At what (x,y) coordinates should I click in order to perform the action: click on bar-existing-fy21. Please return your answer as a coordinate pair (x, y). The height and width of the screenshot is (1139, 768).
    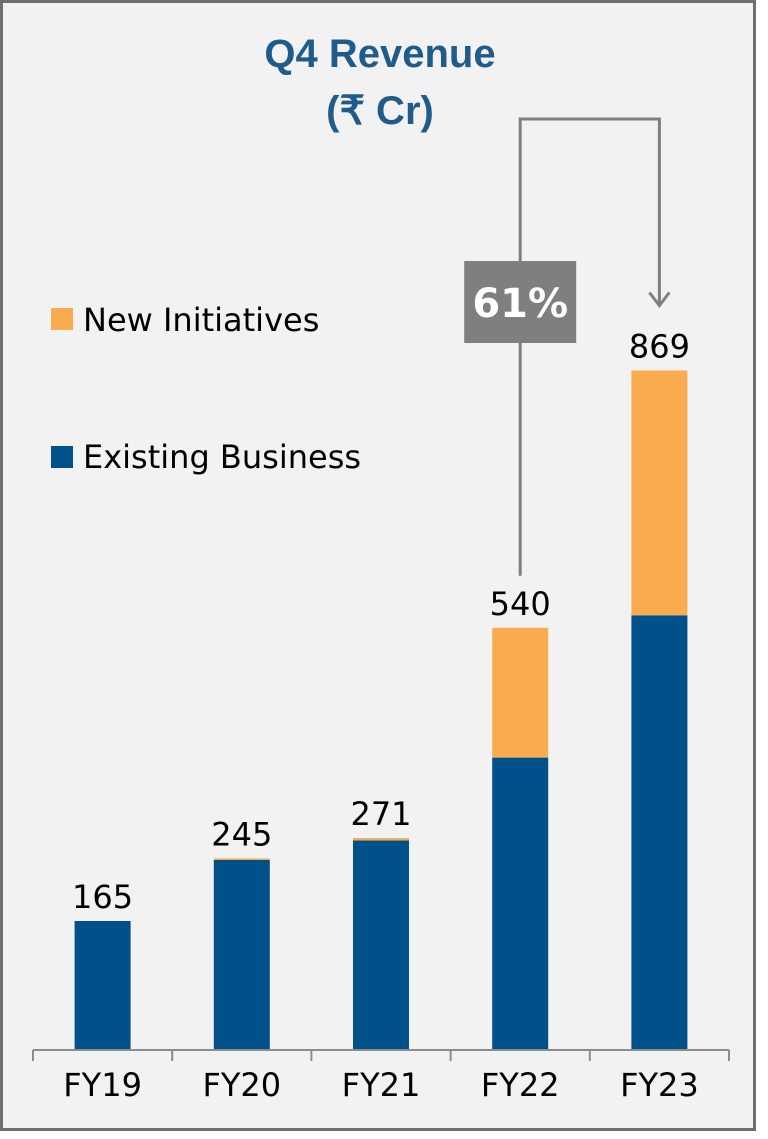
    Looking at the image, I should click on (381, 945).